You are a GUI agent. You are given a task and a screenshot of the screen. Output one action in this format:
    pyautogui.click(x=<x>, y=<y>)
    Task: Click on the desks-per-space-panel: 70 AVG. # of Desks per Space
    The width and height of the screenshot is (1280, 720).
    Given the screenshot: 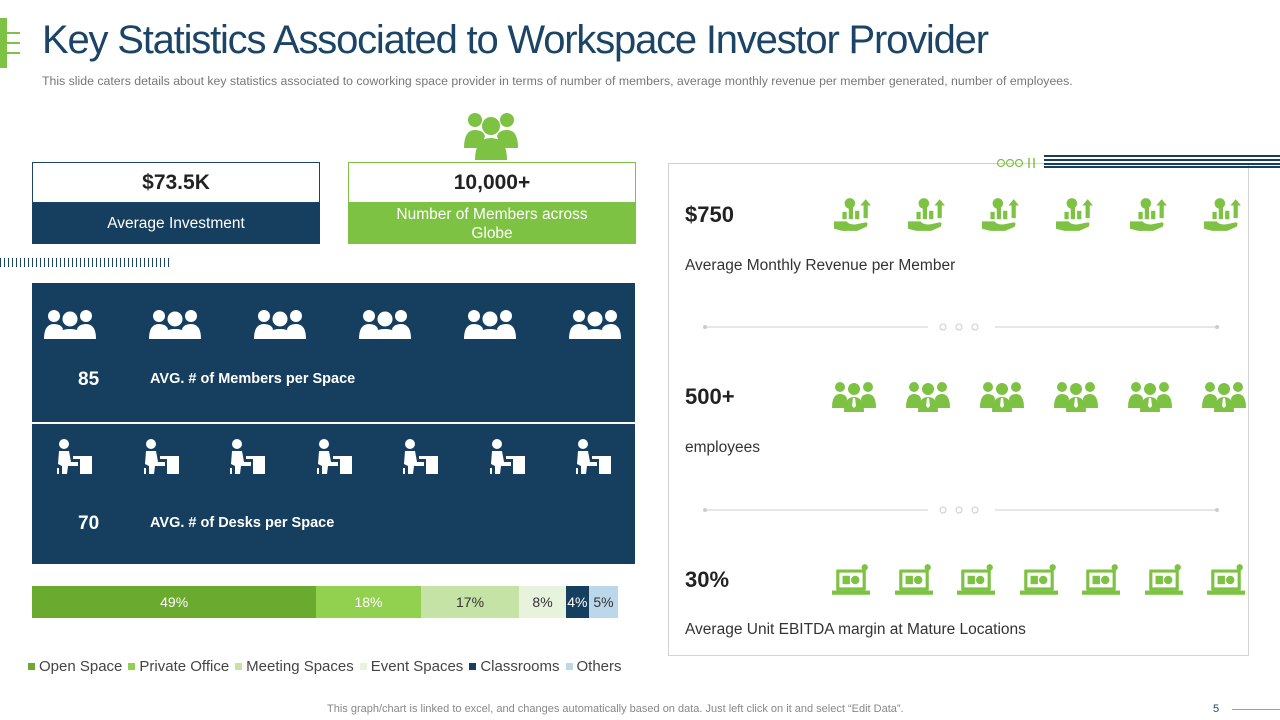 What is the action you would take?
    pyautogui.click(x=333, y=494)
    